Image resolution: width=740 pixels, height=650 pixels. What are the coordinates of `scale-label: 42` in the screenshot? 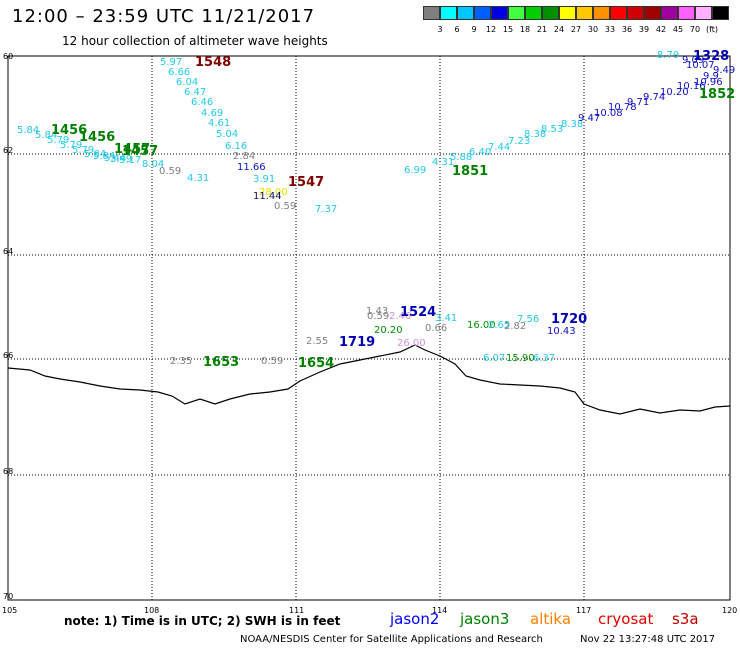 It's located at (661, 29).